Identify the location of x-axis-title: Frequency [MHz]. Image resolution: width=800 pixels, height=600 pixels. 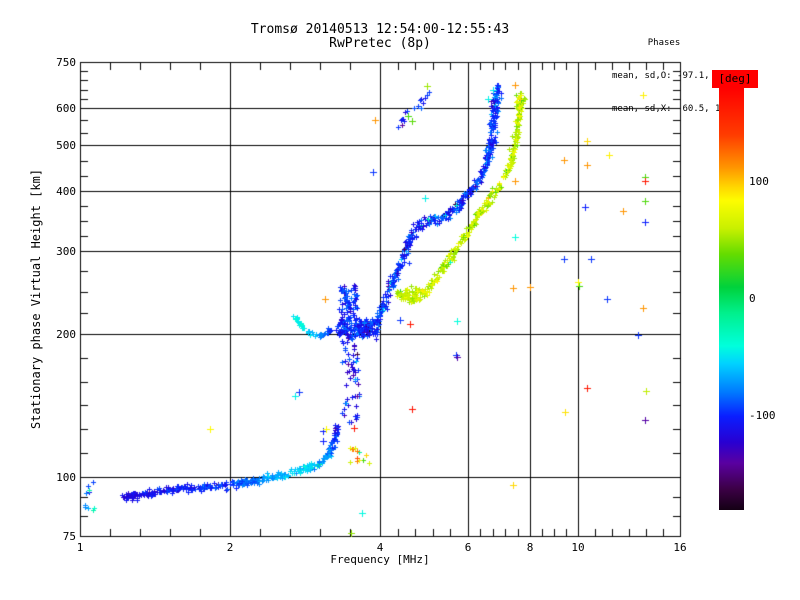
(380, 559).